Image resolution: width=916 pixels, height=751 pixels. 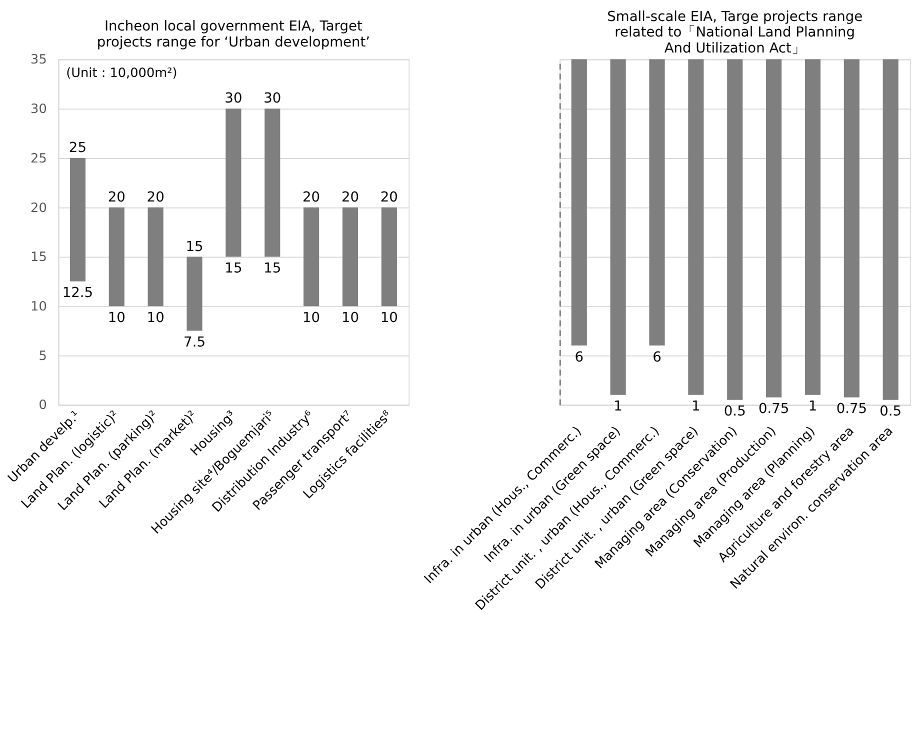 What do you see at coordinates (38, 258) in the screenshot?
I see `y-tick-label: 15` at bounding box center [38, 258].